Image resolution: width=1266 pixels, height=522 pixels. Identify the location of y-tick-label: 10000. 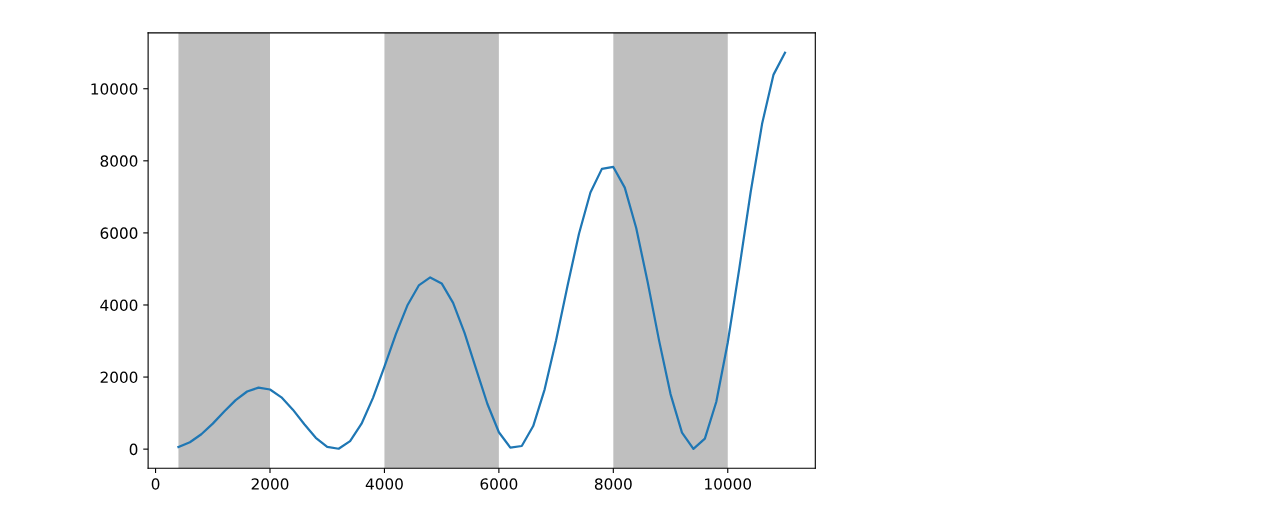
(114, 89).